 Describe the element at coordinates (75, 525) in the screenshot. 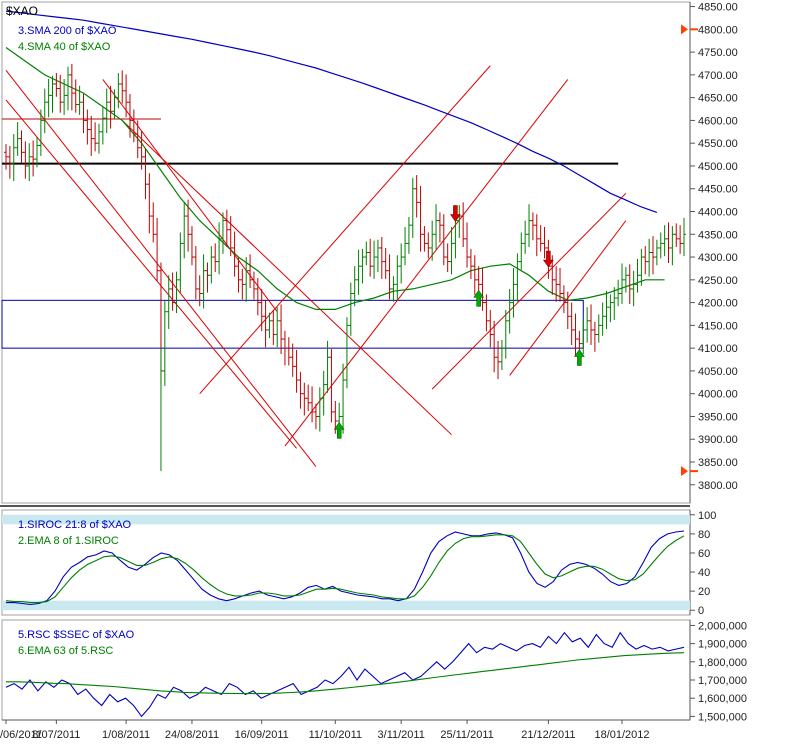

I see `siroc-legend-0: 1.SIROC 21:8 of $XAO` at that location.